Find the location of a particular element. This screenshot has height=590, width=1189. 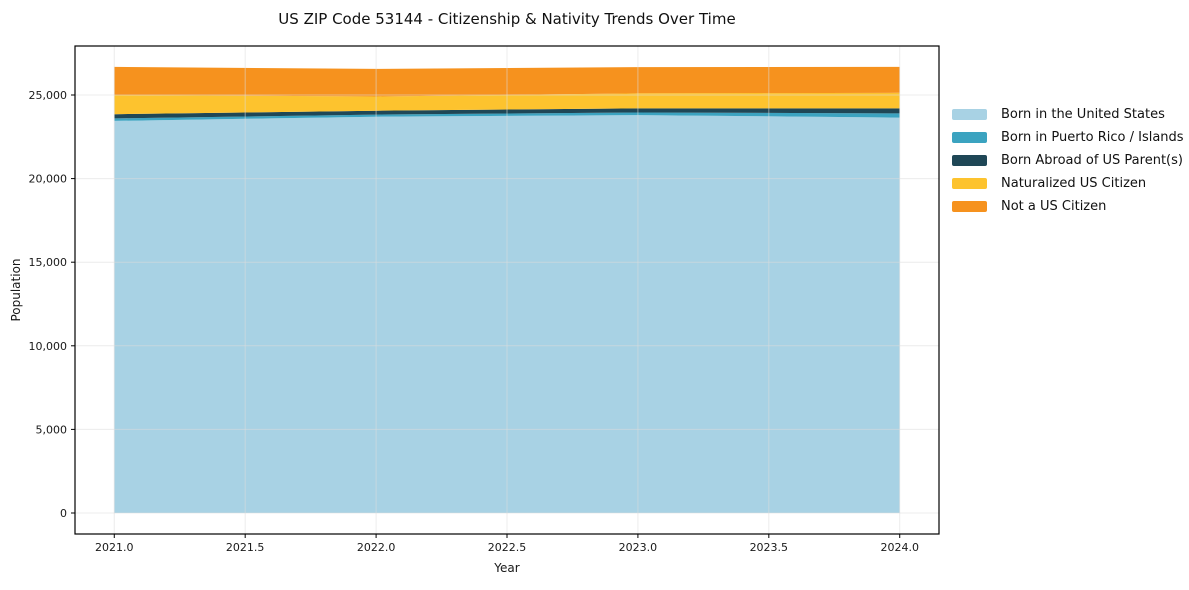

legend-label: Not a US Citizen is located at coordinates (1054, 206).